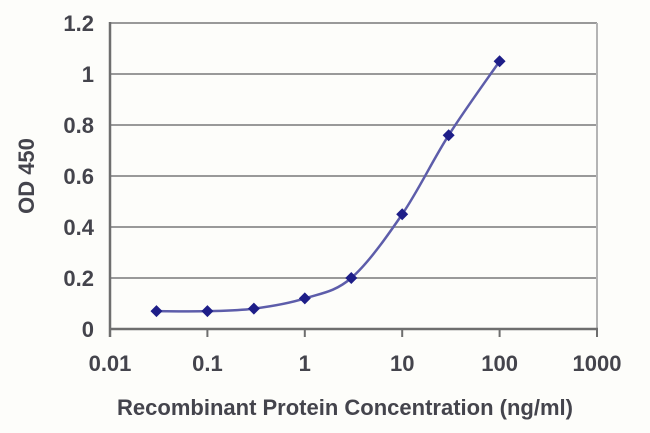  I want to click on y-tick-label: 0.8, so click(78, 125).